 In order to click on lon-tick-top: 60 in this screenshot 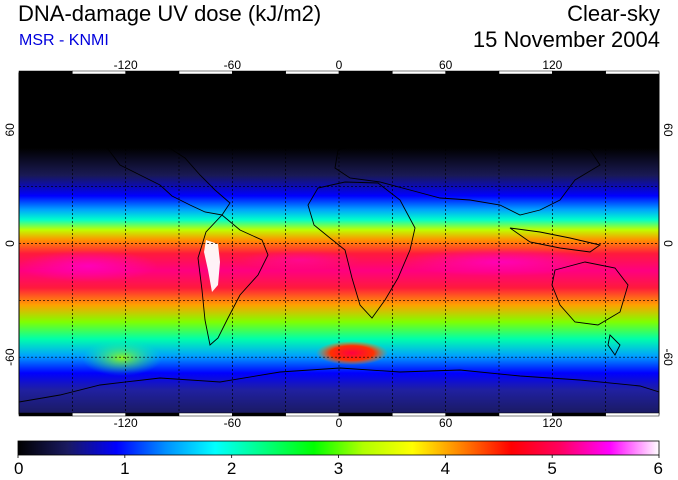, I will do `click(446, 65)`.